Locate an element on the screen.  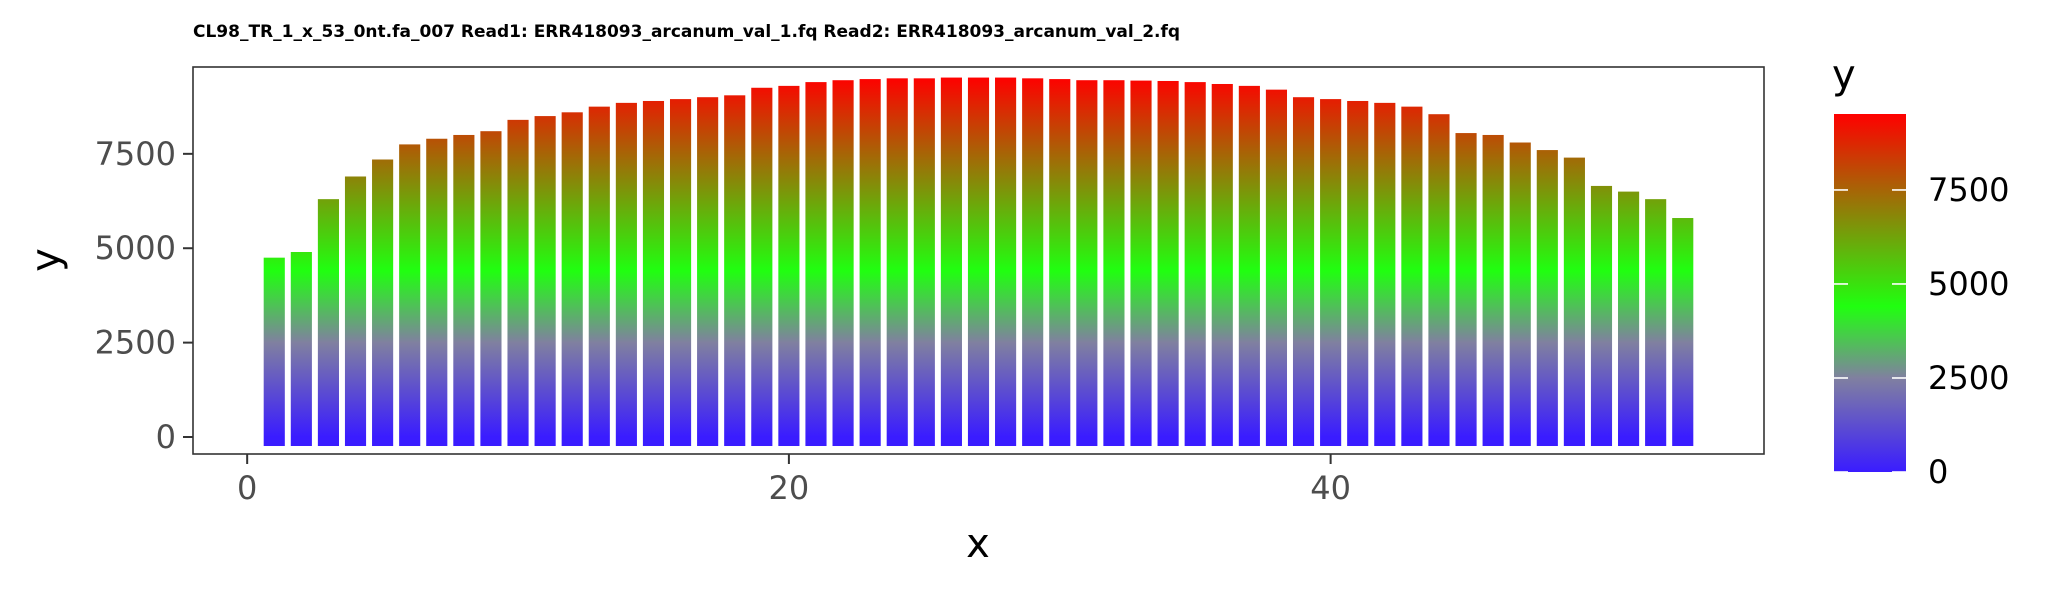
color-legend: y 0 2500 5000 7500 is located at coordinates (1920, 271).